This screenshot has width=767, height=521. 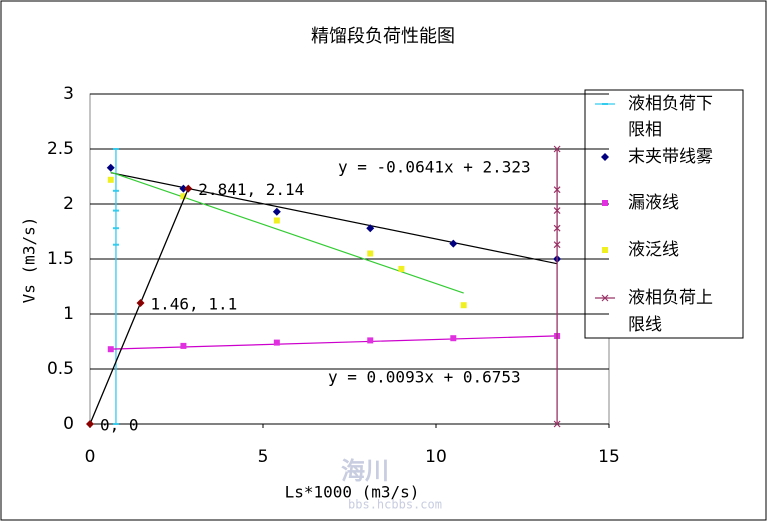 What do you see at coordinates (670, 104) in the screenshot?
I see `legend-line-text: 液相负荷下` at bounding box center [670, 104].